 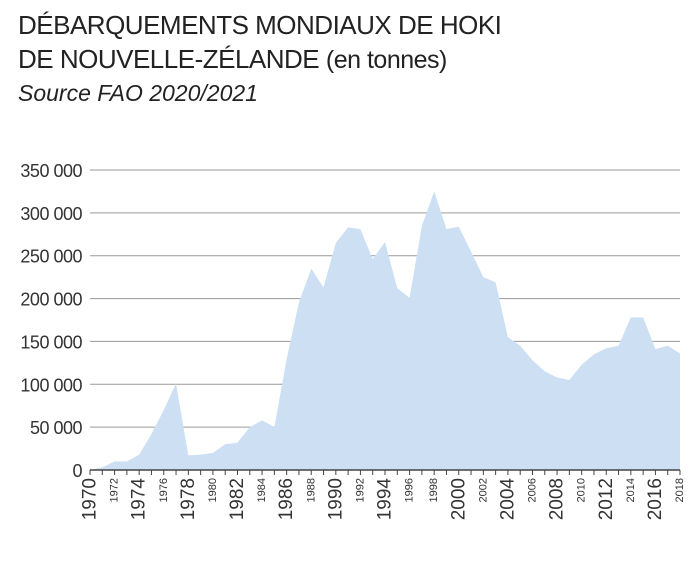 I want to click on y-tick-label: 50 000, so click(x=56, y=428).